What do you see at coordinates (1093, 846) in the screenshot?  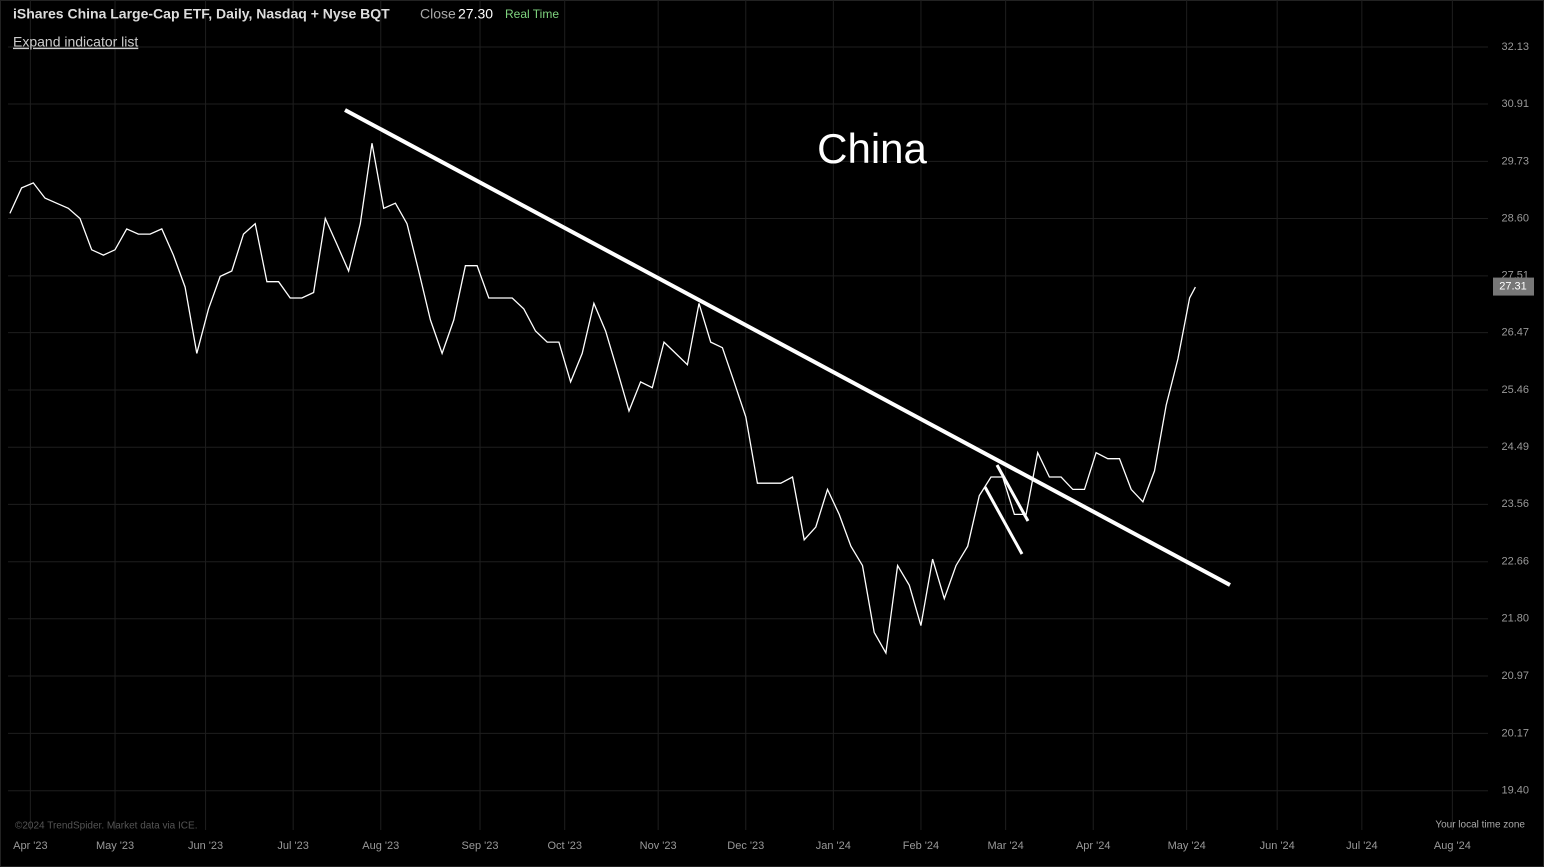 I see `x-tick-label: Apr '24` at bounding box center [1093, 846].